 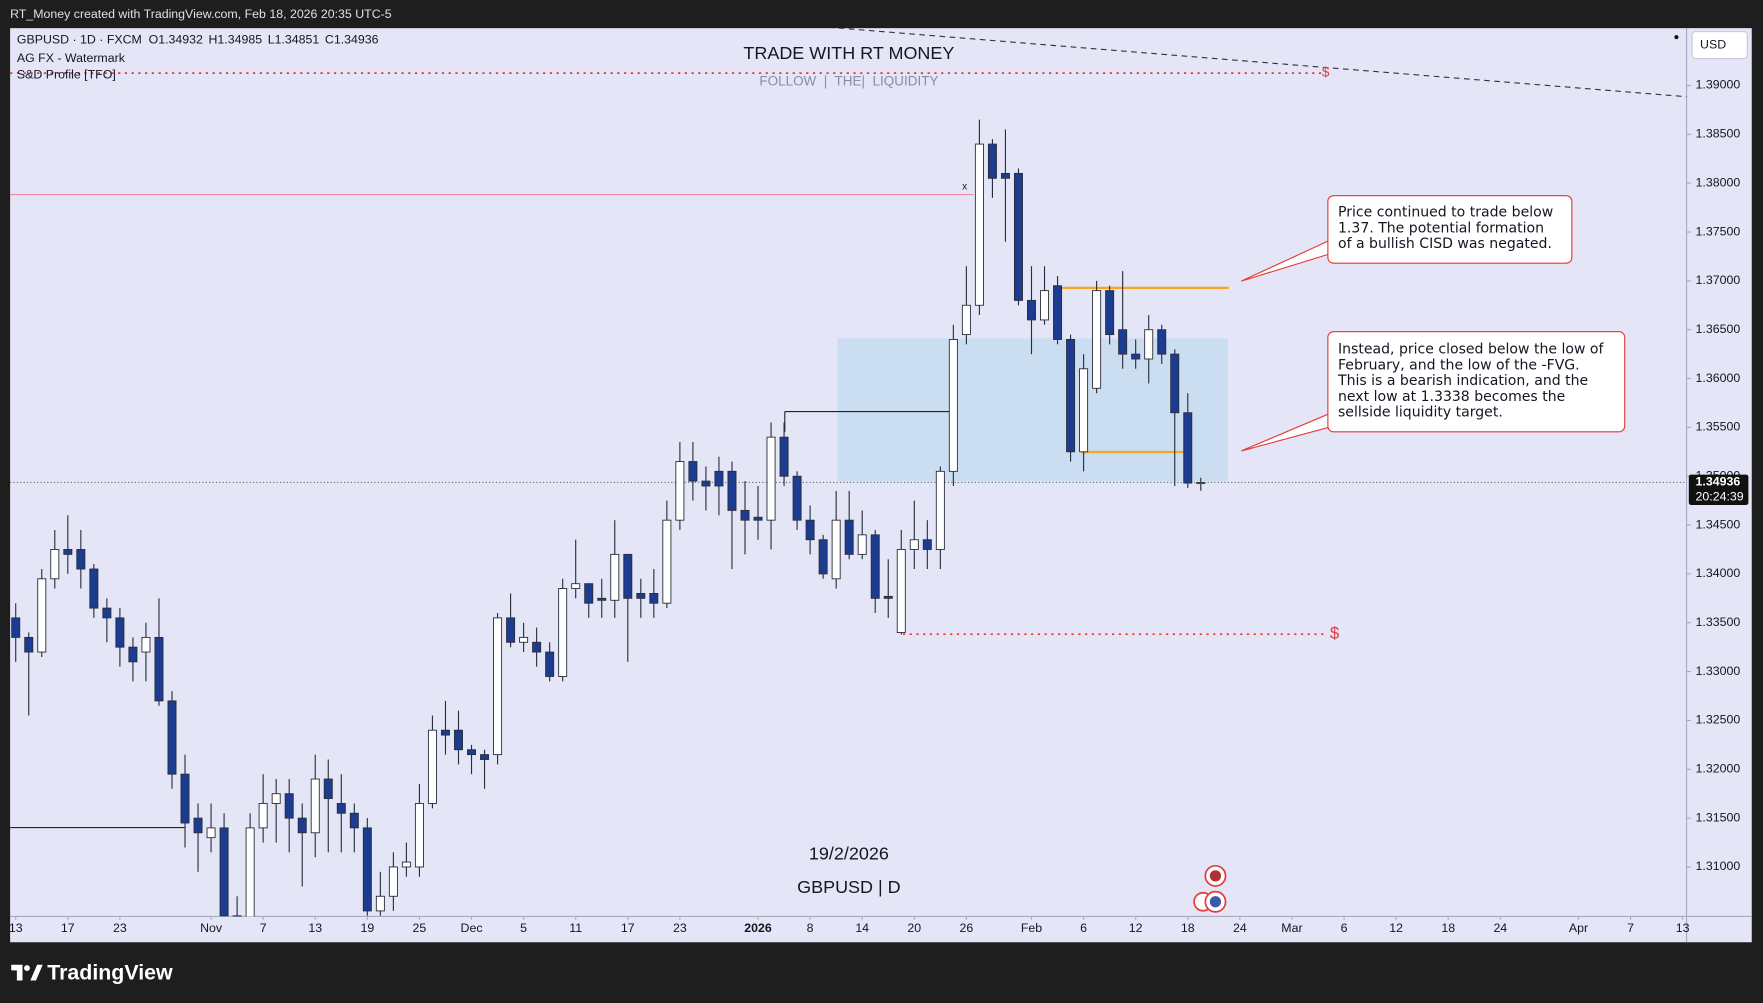 I want to click on dot, so click(x=1676, y=37).